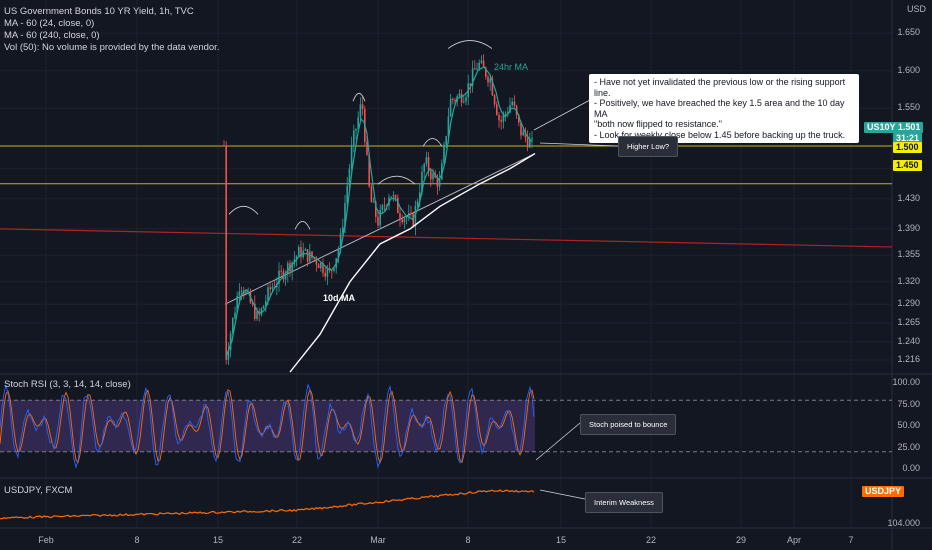 This screenshot has width=932, height=550. I want to click on stoch-tick-label: 50.00, so click(908, 425).